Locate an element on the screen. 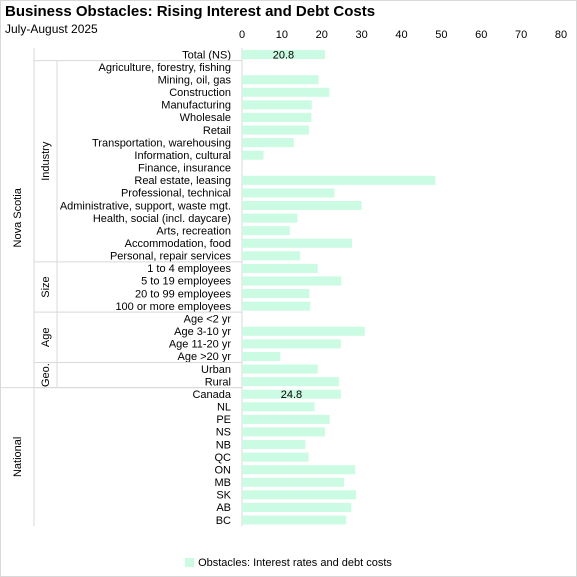 Image resolution: width=577 pixels, height=577 pixels. category-label: Personal, repair services is located at coordinates (171, 257).